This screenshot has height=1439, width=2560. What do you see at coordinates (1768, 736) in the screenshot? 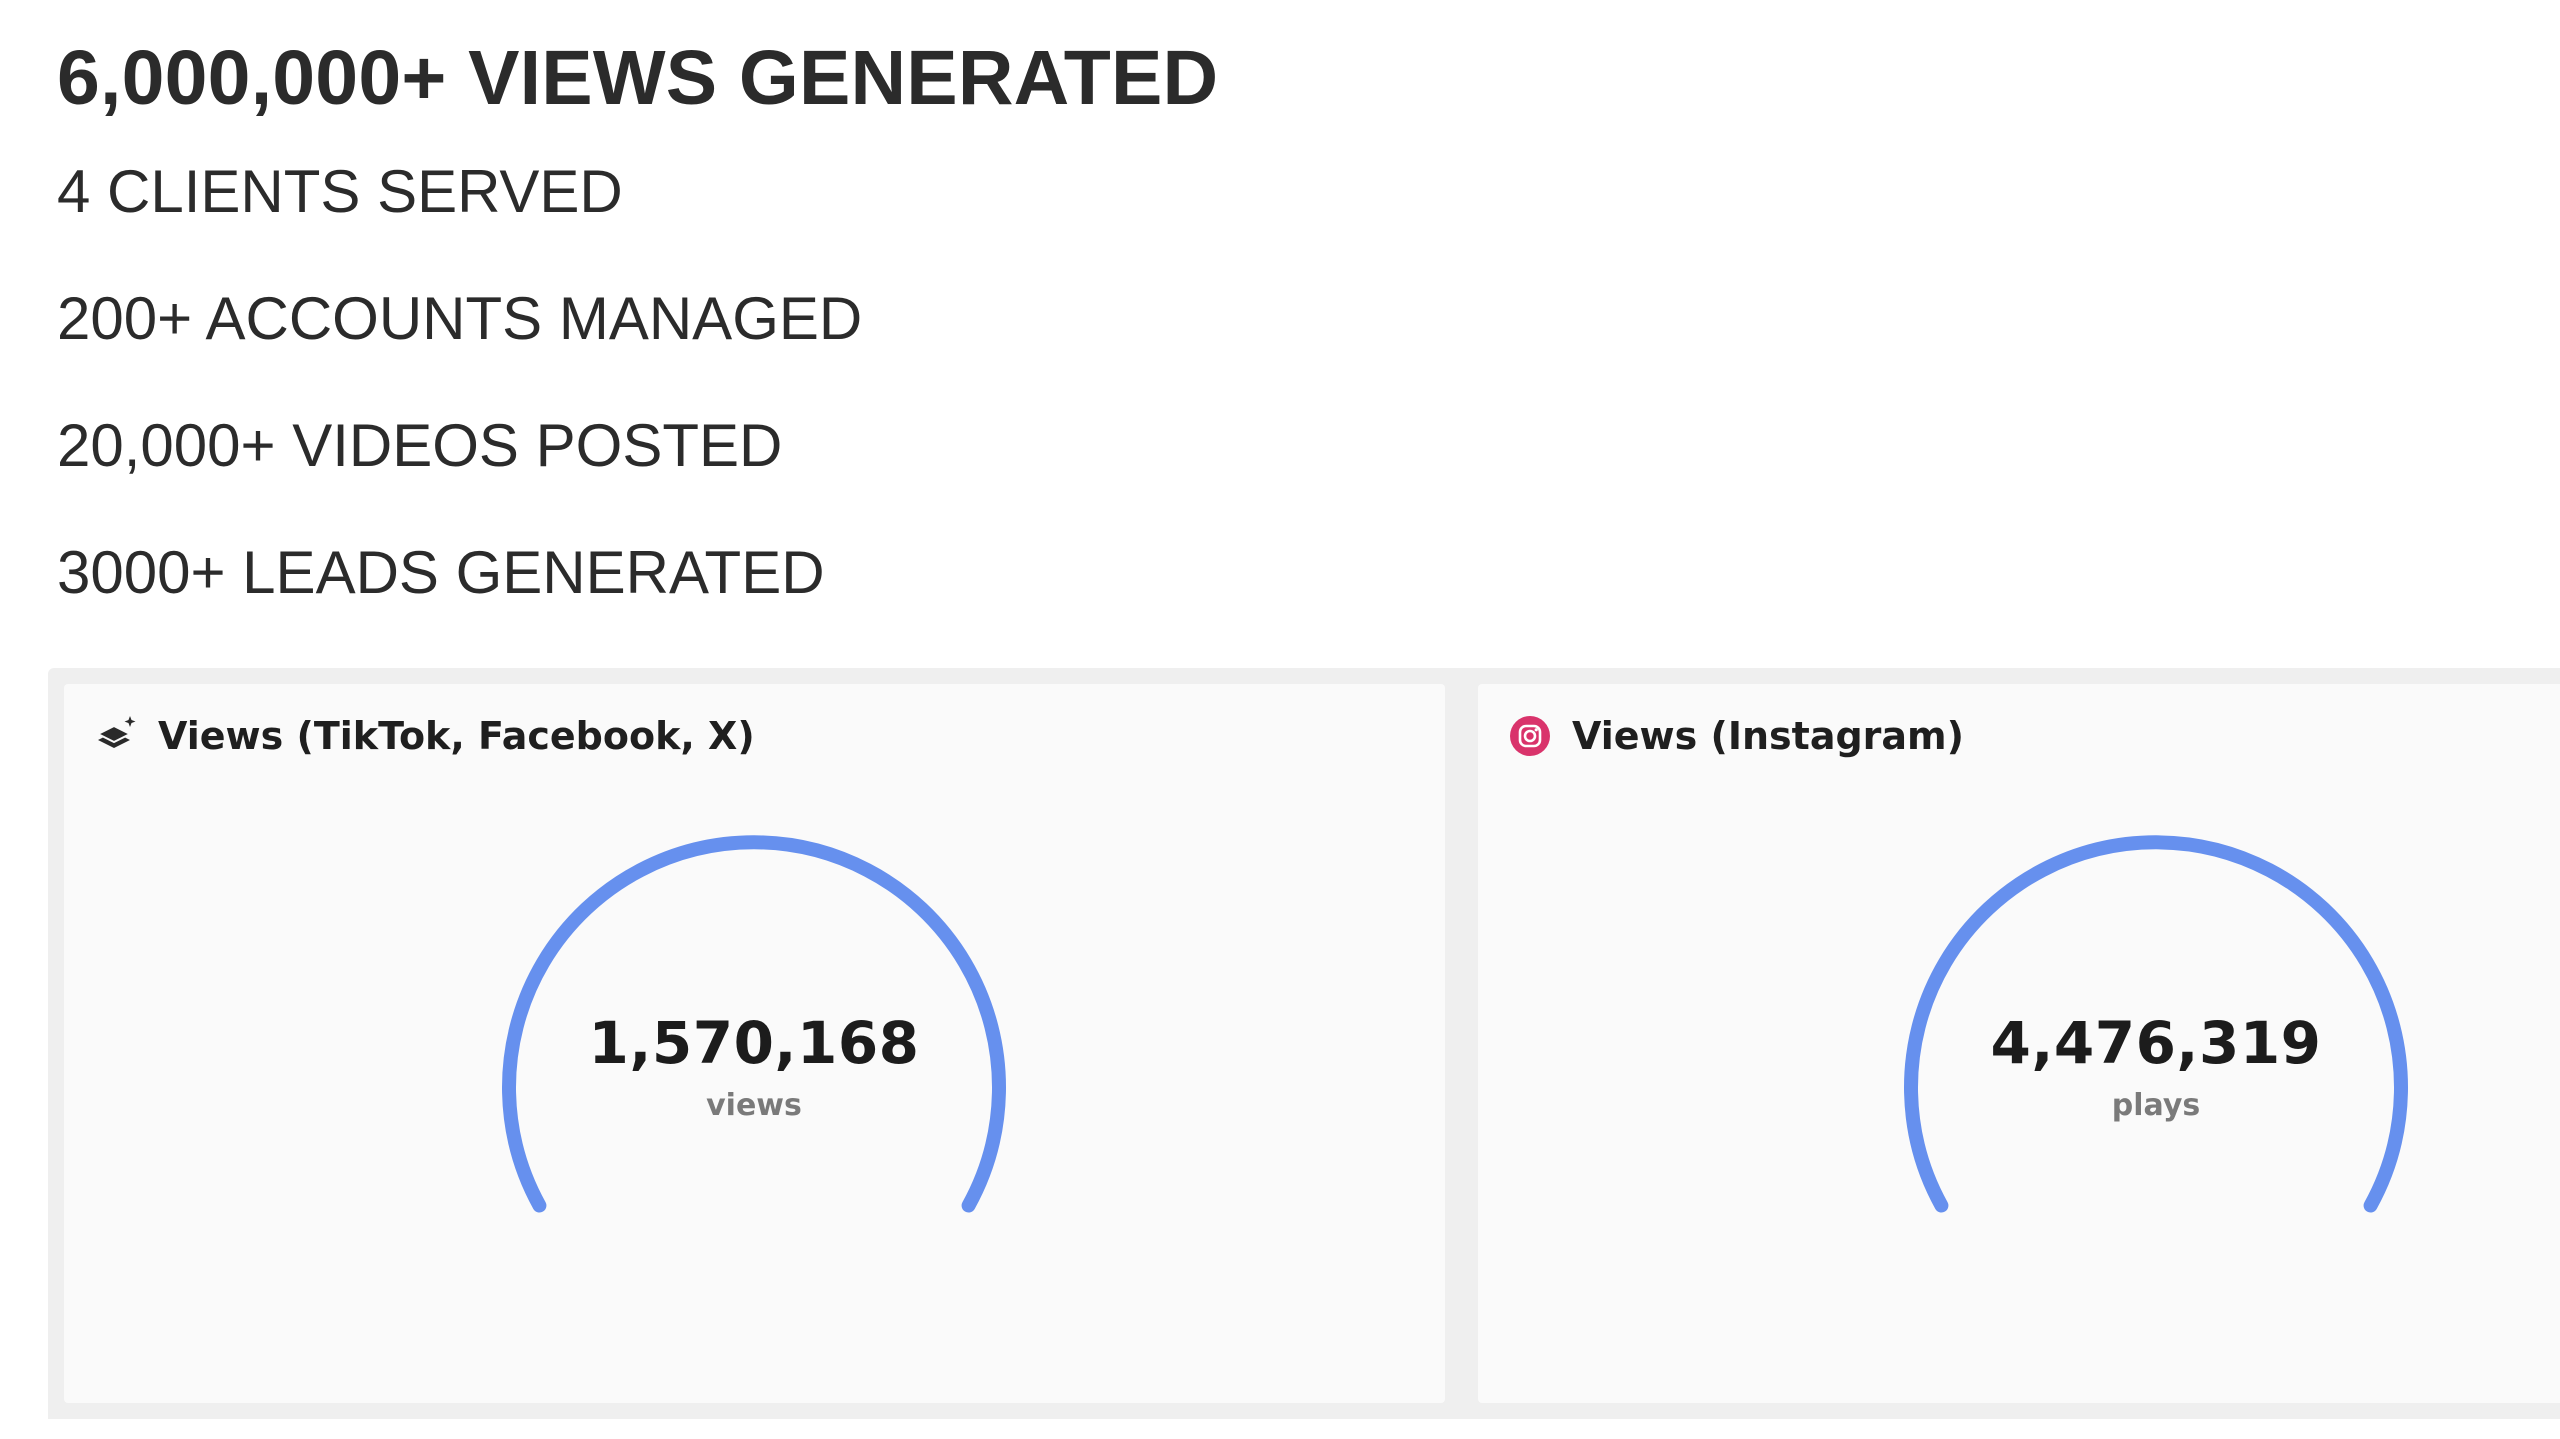
I see `widget-title: Views (Instagram)` at bounding box center [1768, 736].